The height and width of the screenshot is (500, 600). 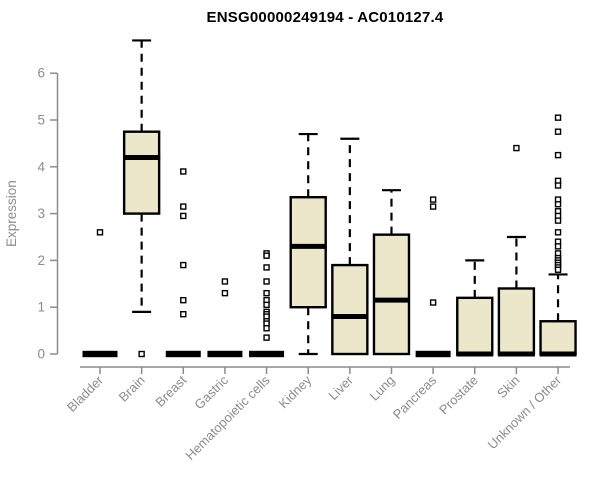 I want to click on y-tick-label: 2, so click(x=41, y=260).